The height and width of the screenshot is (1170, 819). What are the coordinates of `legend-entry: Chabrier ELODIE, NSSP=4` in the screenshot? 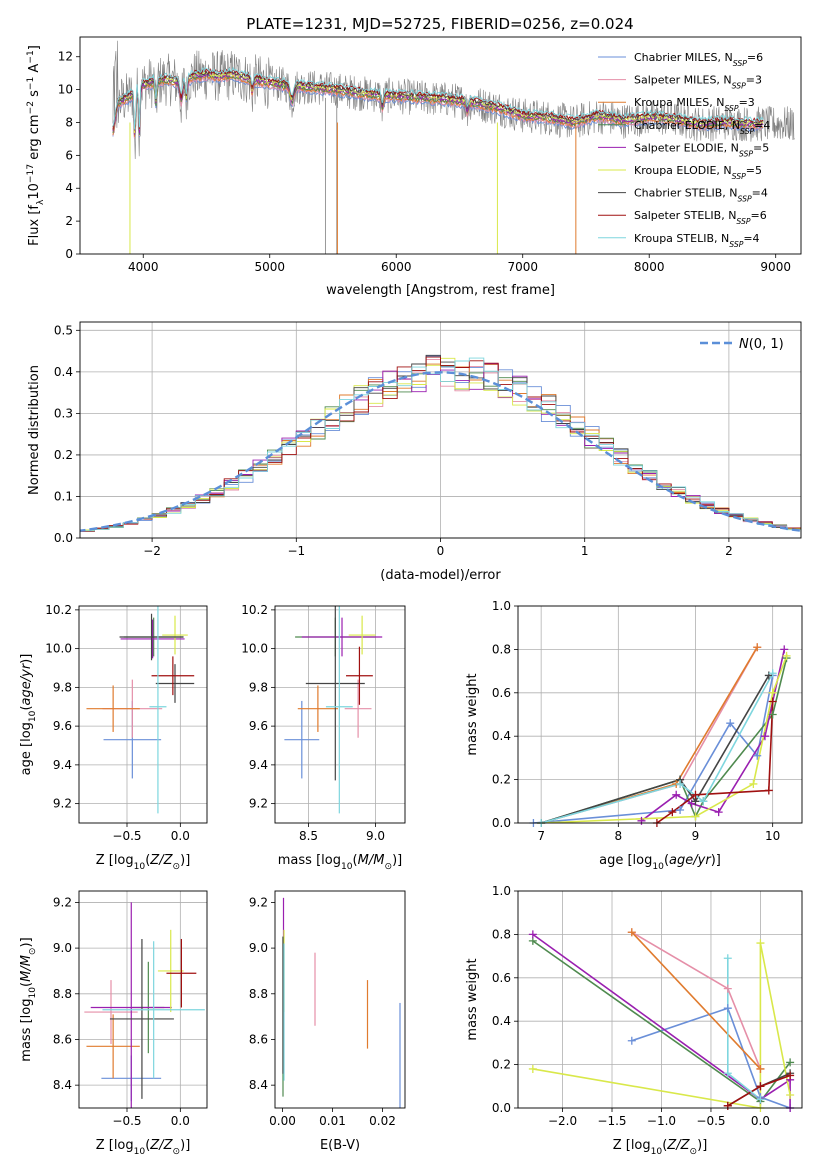 It's located at (702, 127).